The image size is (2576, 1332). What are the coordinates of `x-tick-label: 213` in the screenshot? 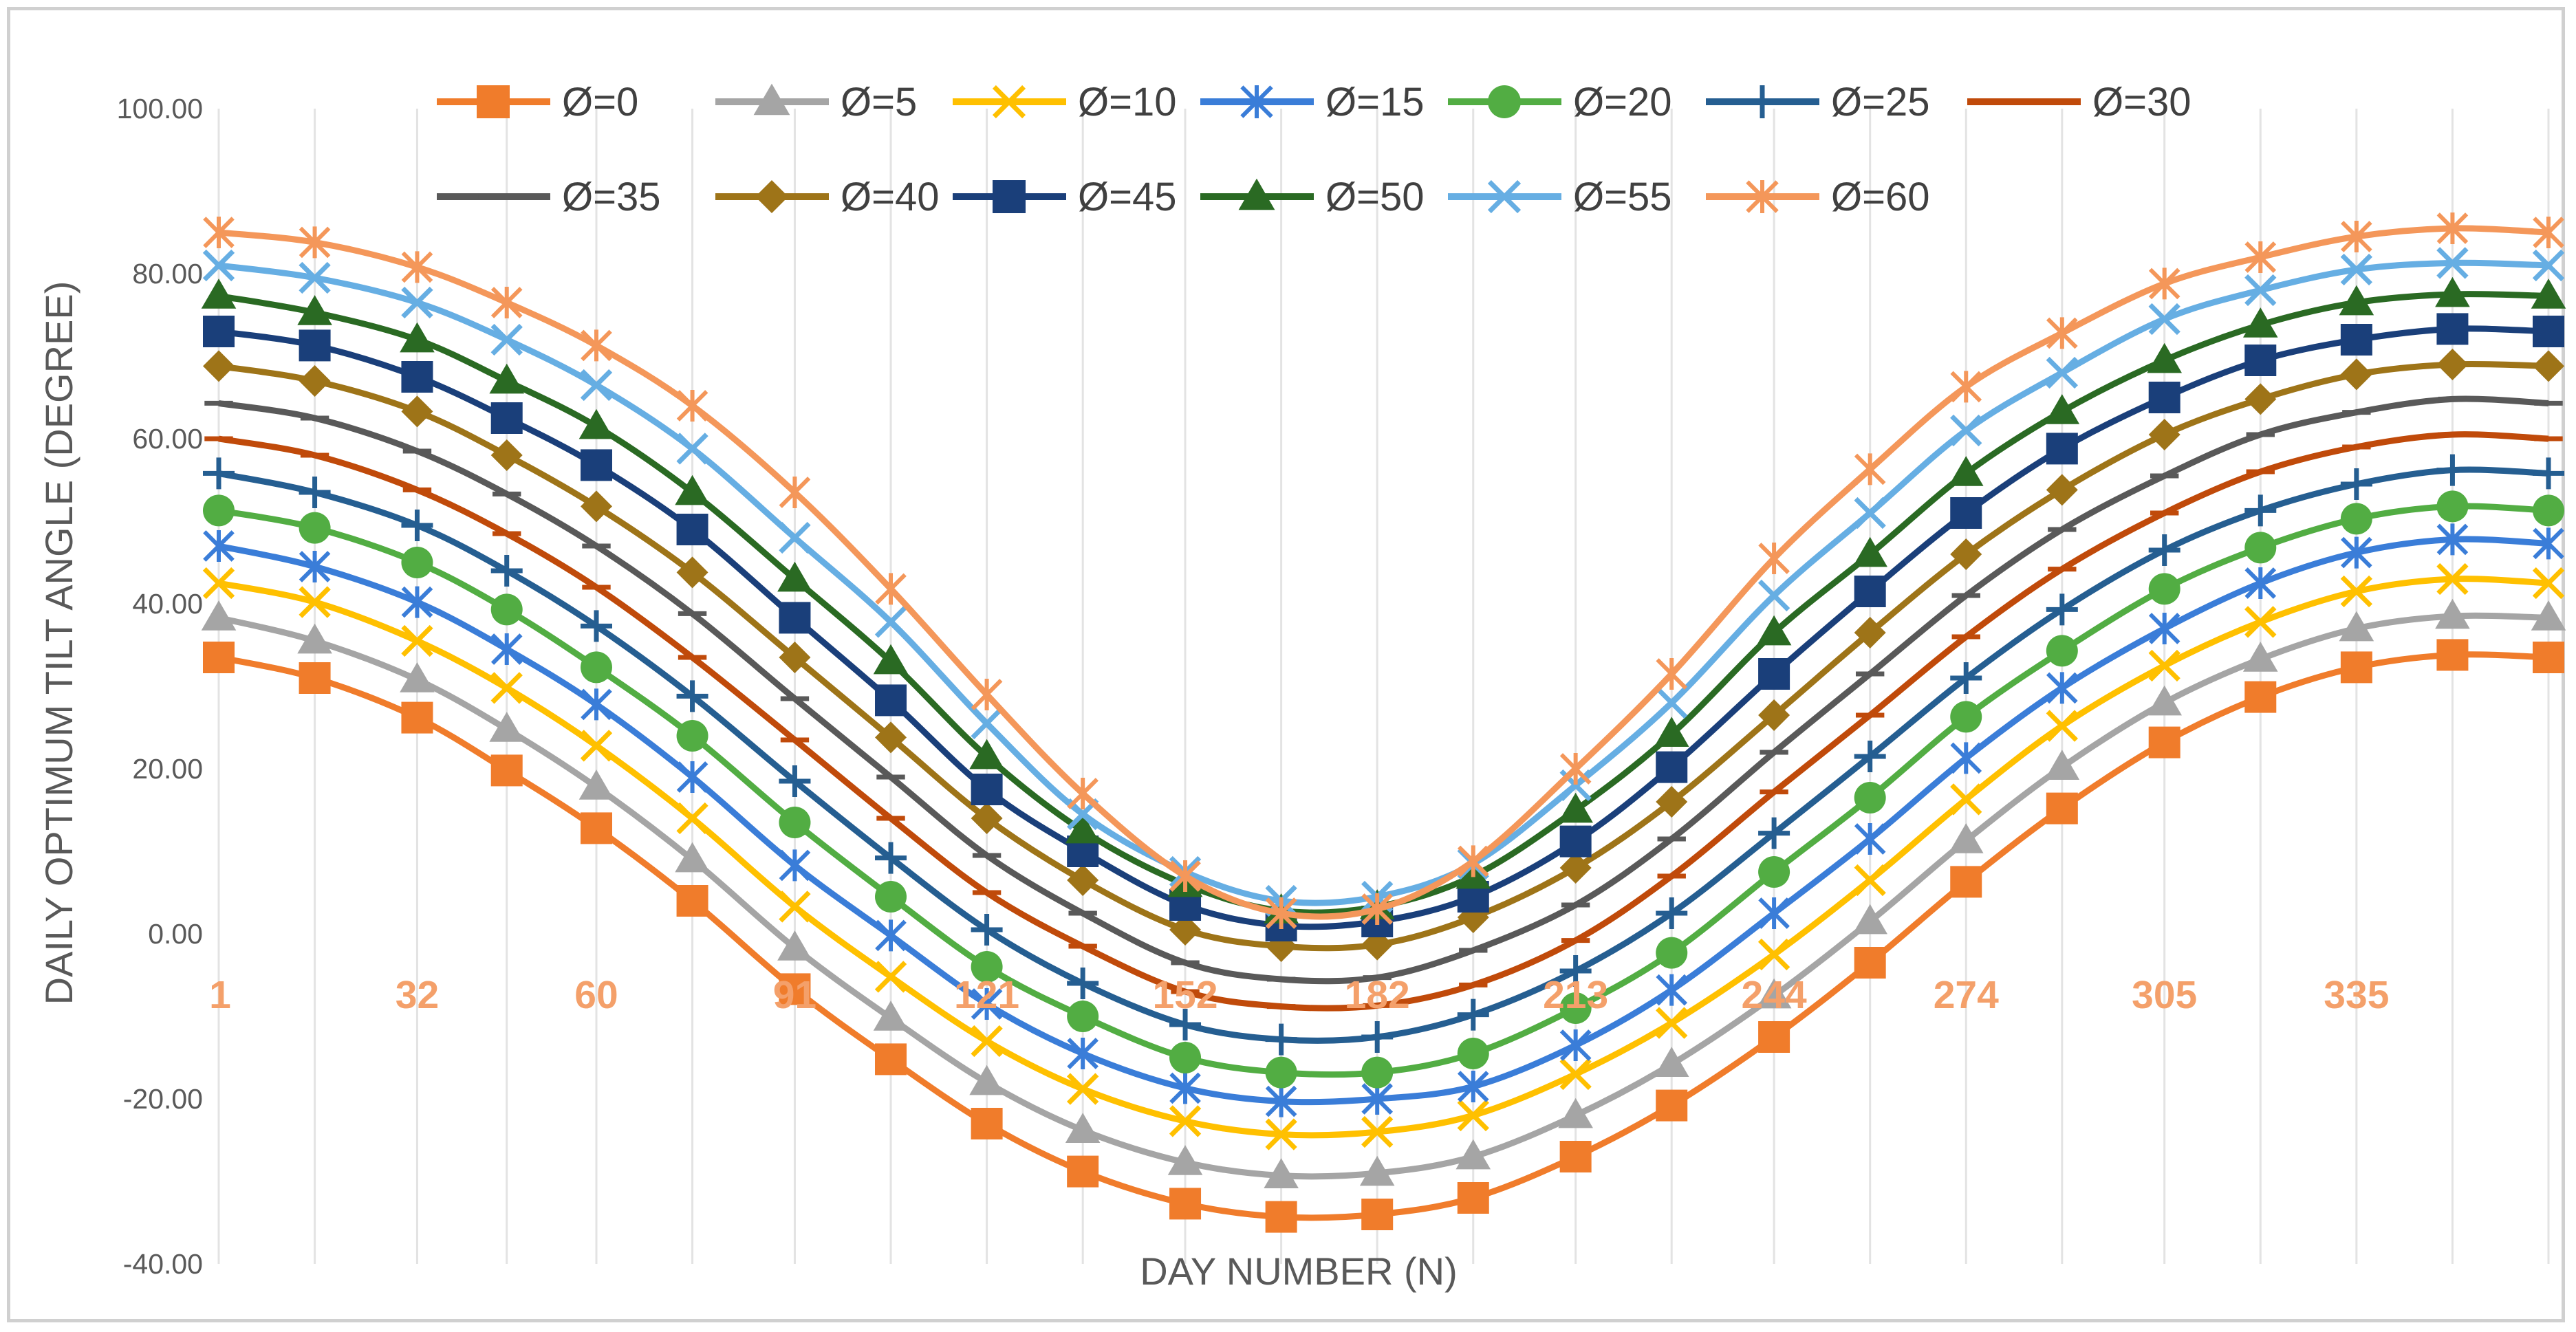 It's located at (1575, 995).